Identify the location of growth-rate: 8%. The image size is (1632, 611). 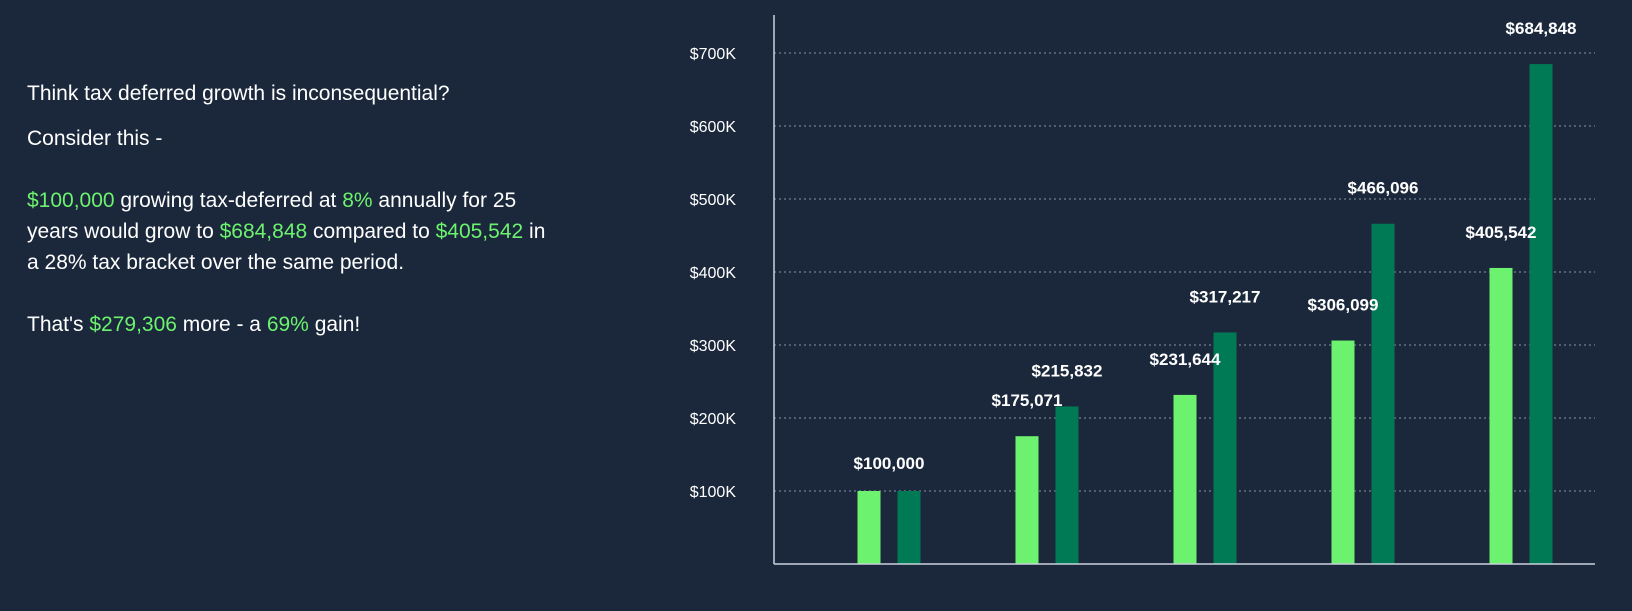
(357, 200).